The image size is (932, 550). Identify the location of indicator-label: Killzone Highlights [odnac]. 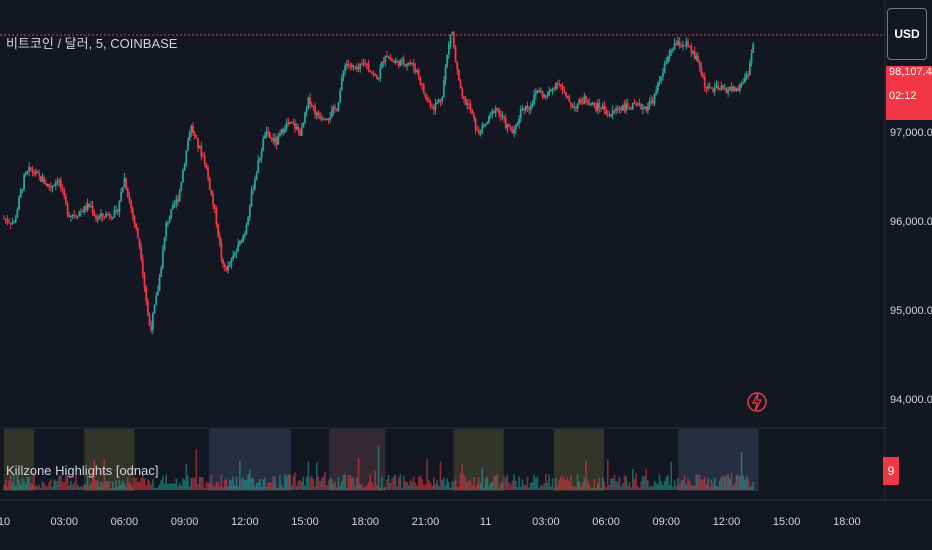
(82, 470).